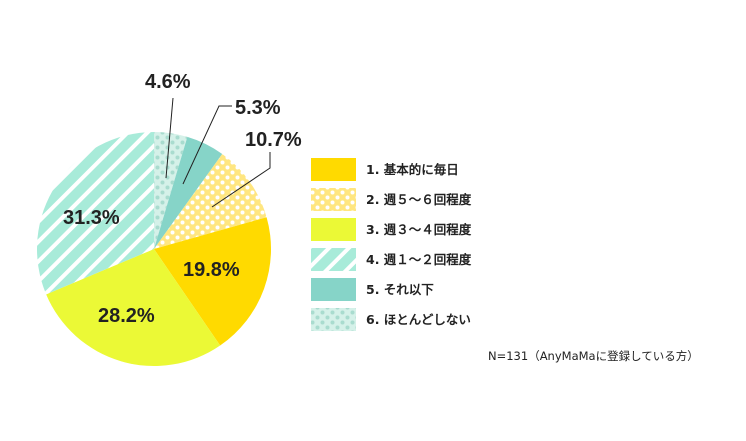 The image size is (746, 441). I want to click on data-label-4: 19.8%, so click(211, 270).